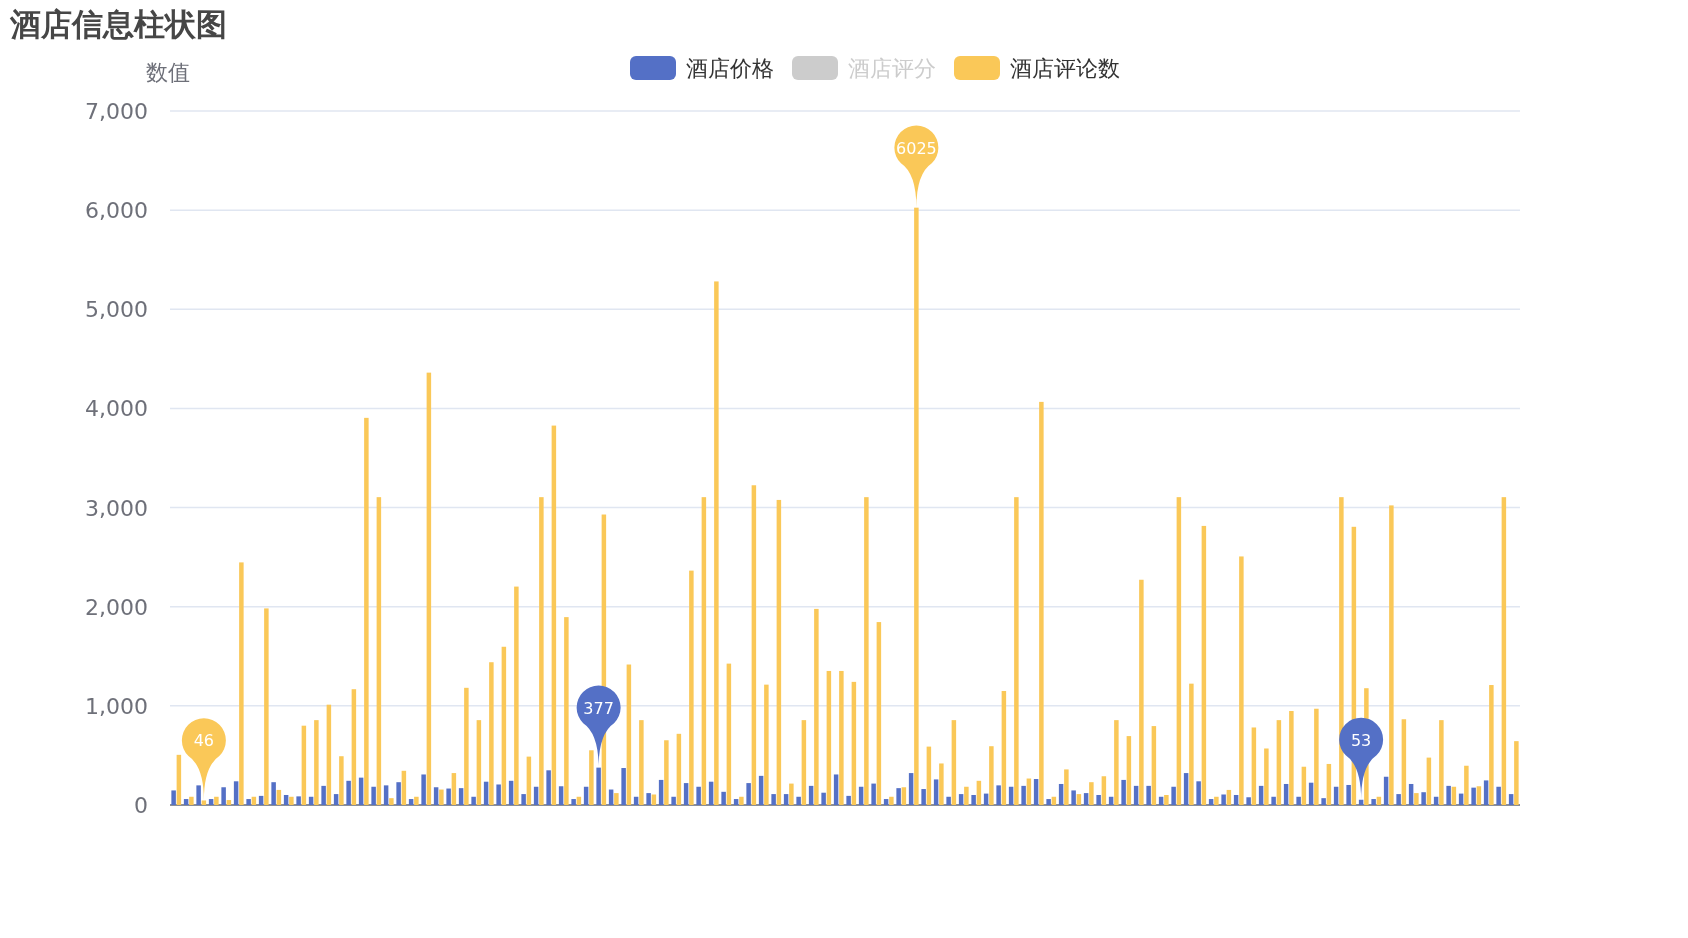  What do you see at coordinates (116, 508) in the screenshot?
I see `y-tick-label: 3,000` at bounding box center [116, 508].